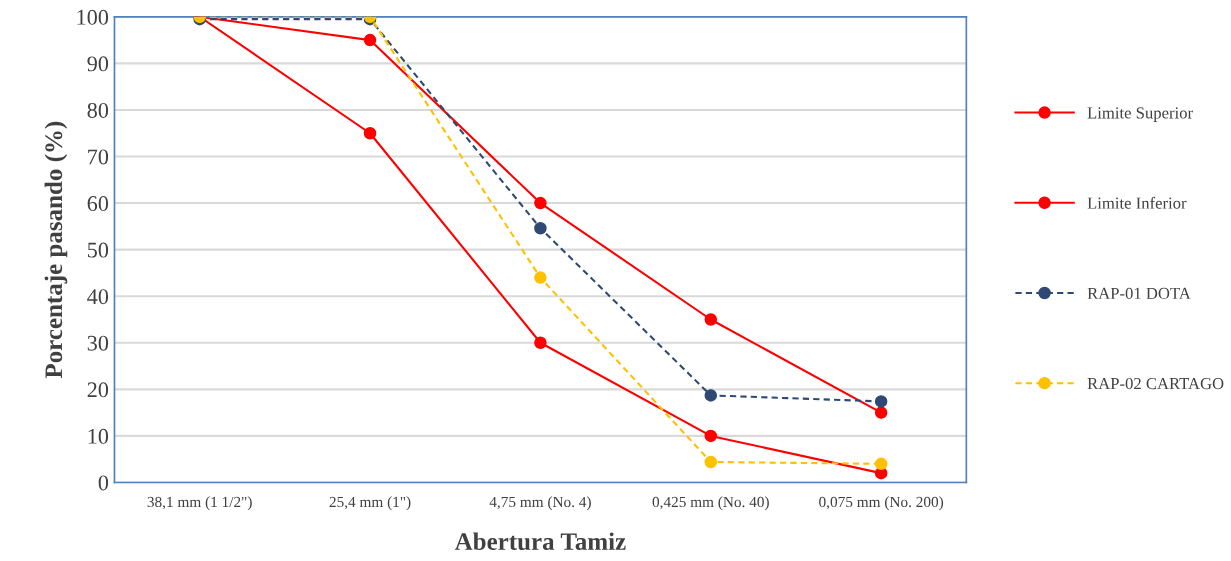  What do you see at coordinates (98, 436) in the screenshot?
I see `y-tick-label: 10` at bounding box center [98, 436].